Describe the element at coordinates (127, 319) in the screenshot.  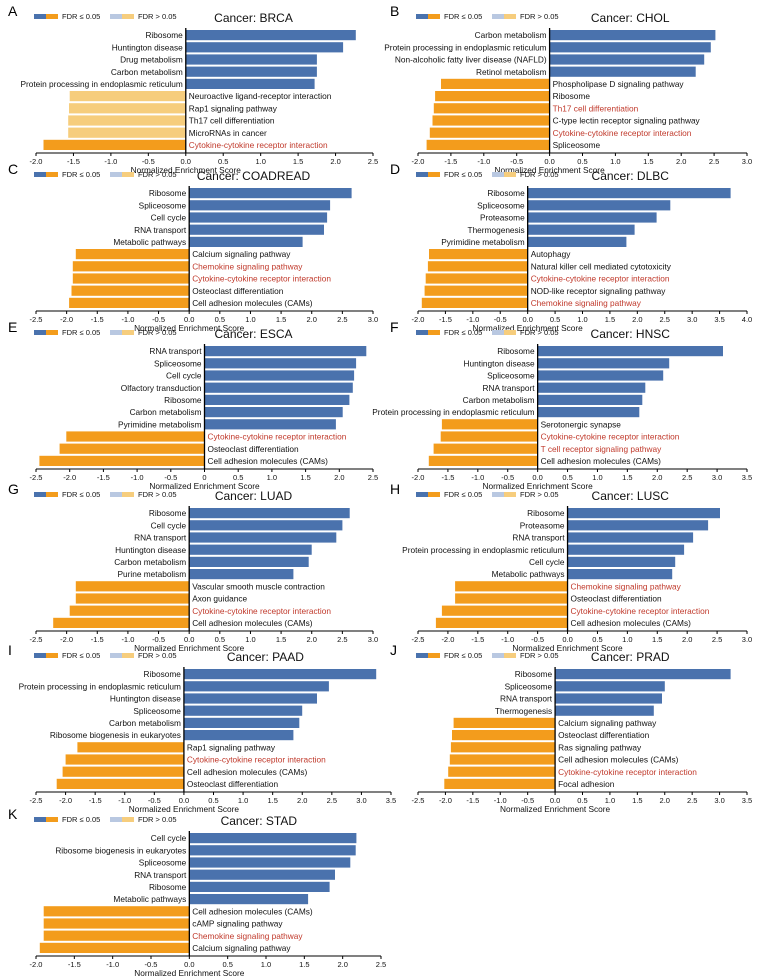
I see `x-tick-label: -1.0` at that location.